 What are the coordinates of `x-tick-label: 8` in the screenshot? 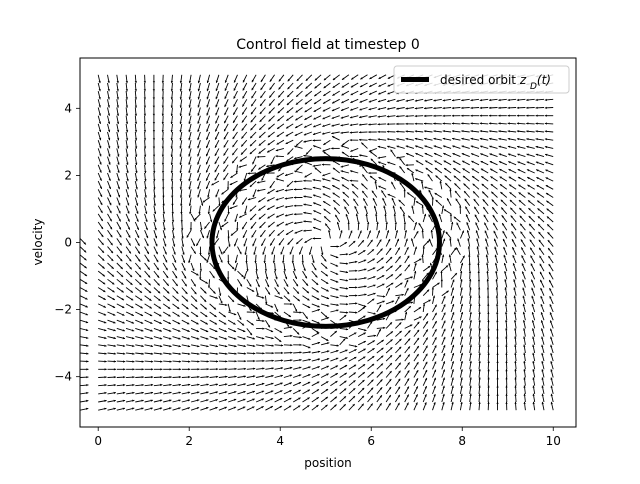 It's located at (462, 441).